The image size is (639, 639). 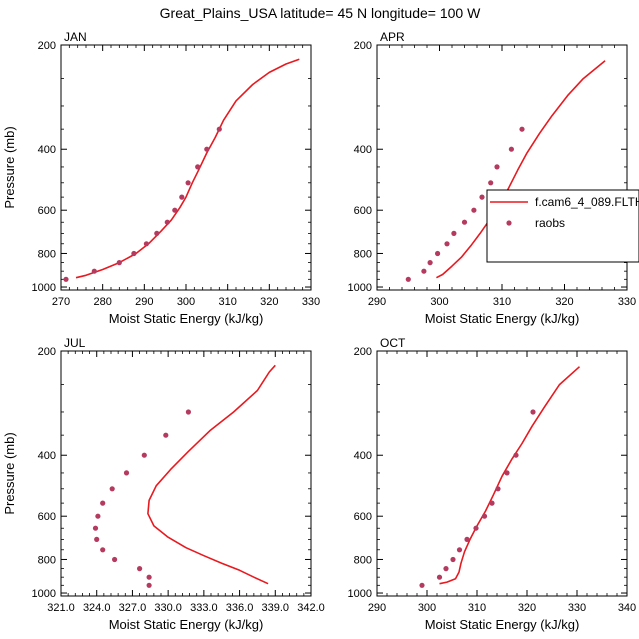 I want to click on x-tick-label: 280, so click(x=102, y=302).